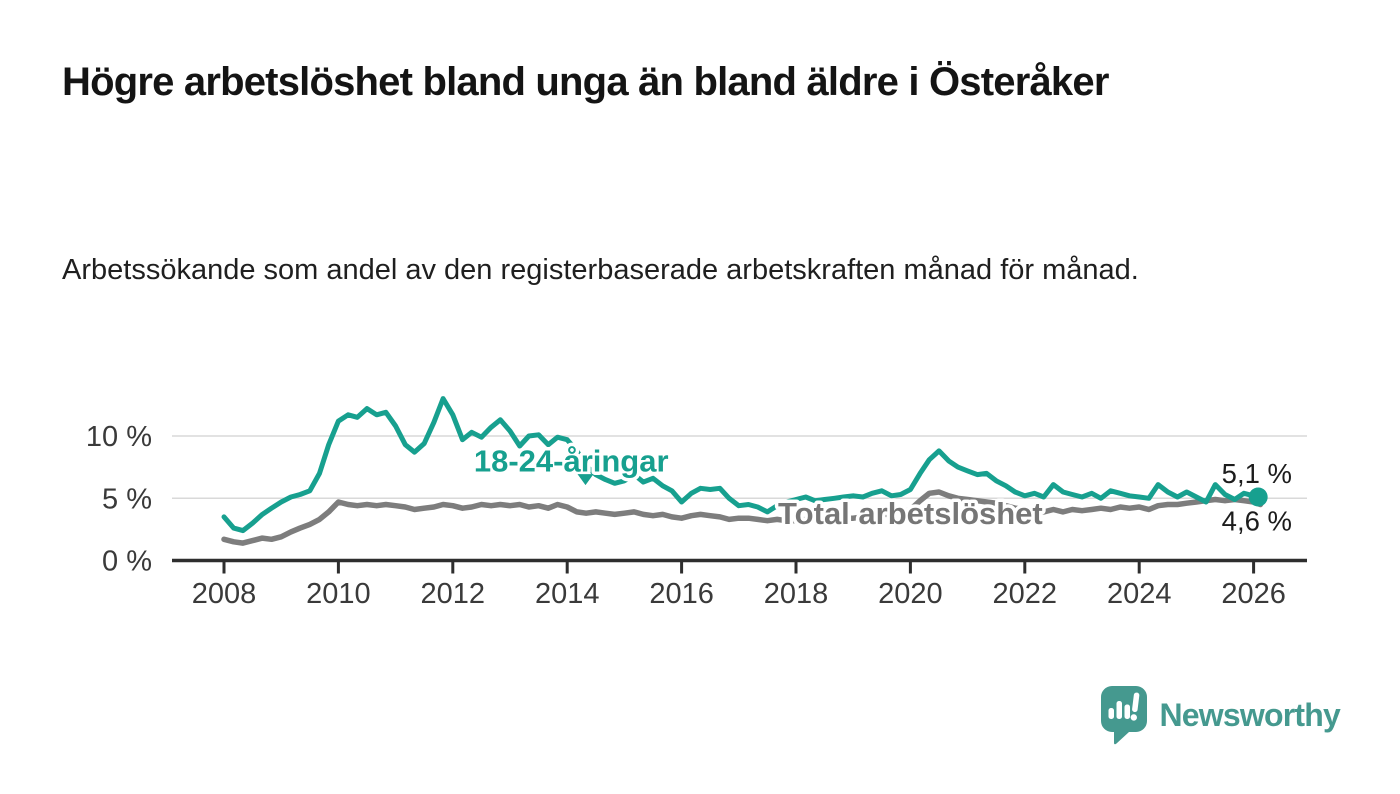 The image size is (1400, 794). I want to click on x-tick-label: 2022, so click(1025, 594).